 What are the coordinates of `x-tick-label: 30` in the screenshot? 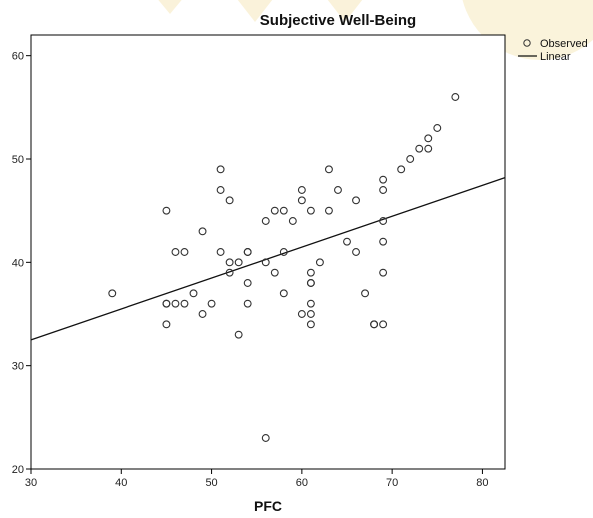 It's located at (31, 483).